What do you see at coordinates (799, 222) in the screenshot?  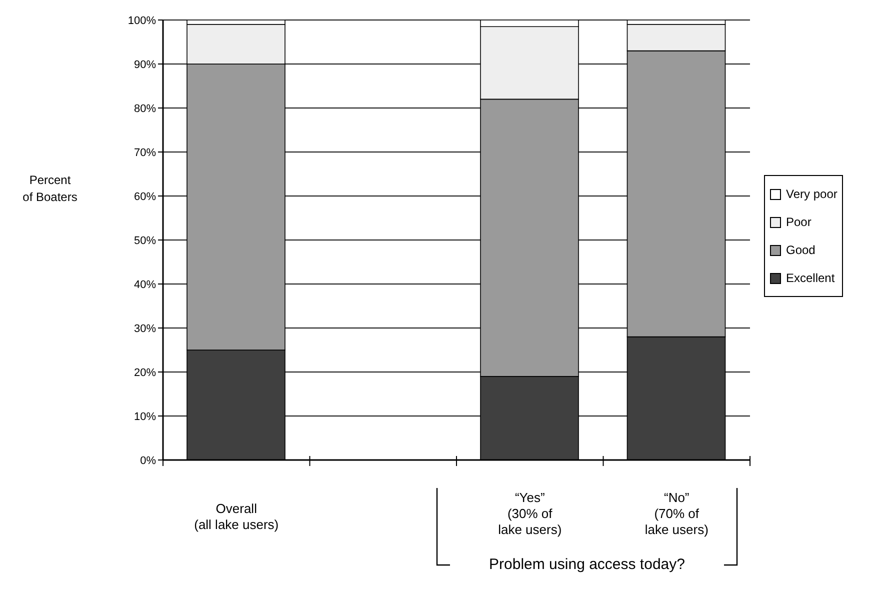 I see `legend-label: Poor` at bounding box center [799, 222].